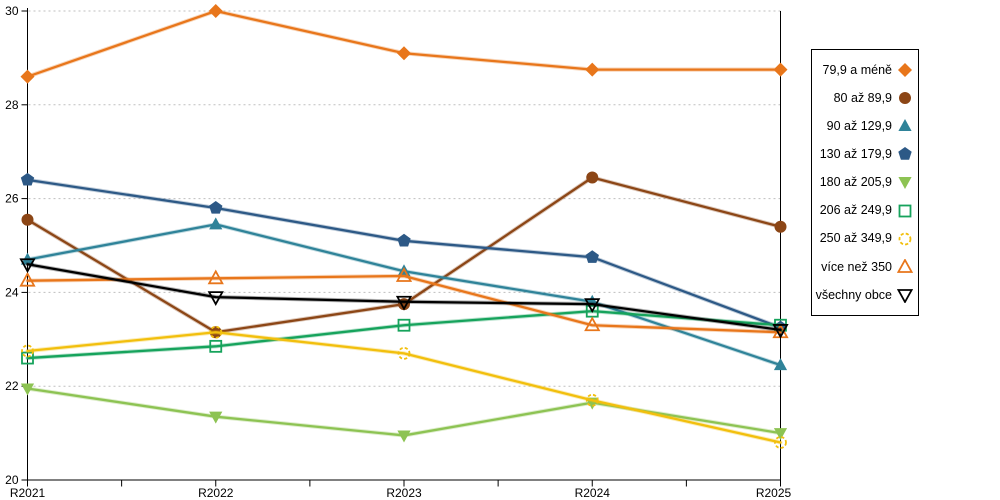 Image resolution: width=1000 pixels, height=500 pixels. Describe the element at coordinates (856, 266) in the screenshot. I see `legend-label: více než 350` at that location.